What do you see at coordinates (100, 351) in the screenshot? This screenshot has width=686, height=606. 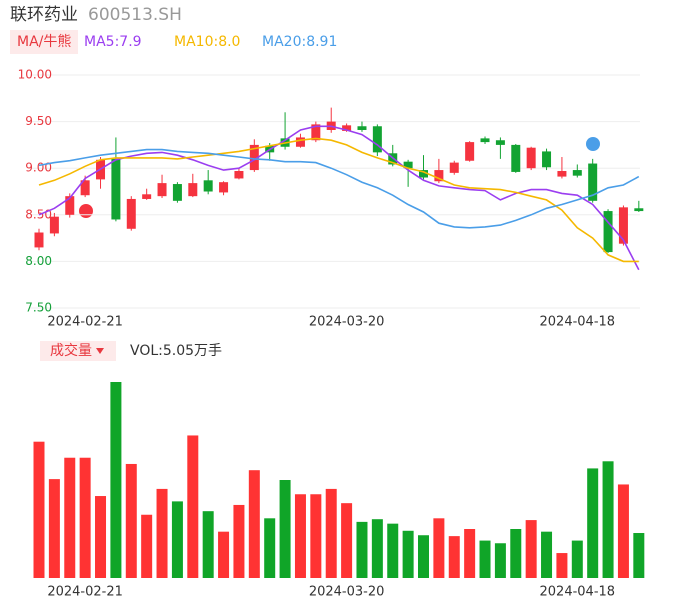 I see `dropdown-arrow` at bounding box center [100, 351].